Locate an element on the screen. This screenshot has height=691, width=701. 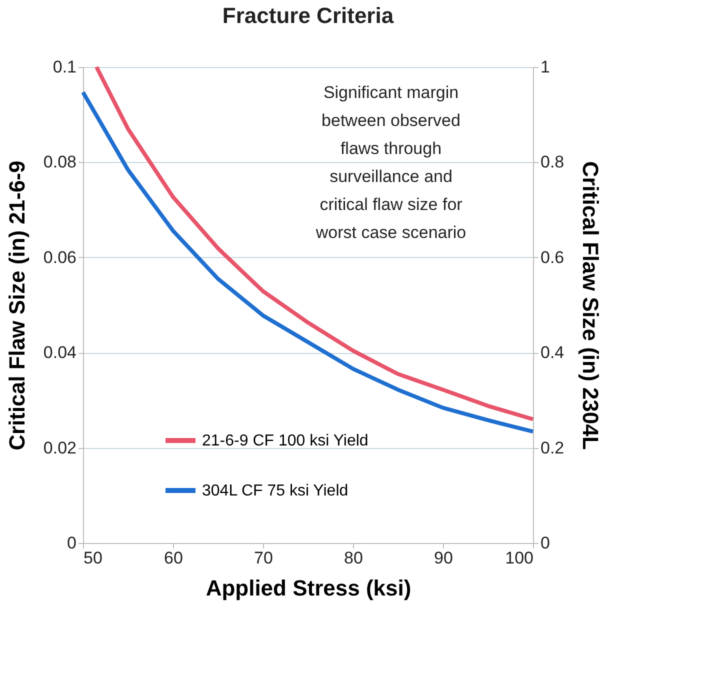
x-tick-label: 60 is located at coordinates (173, 558).